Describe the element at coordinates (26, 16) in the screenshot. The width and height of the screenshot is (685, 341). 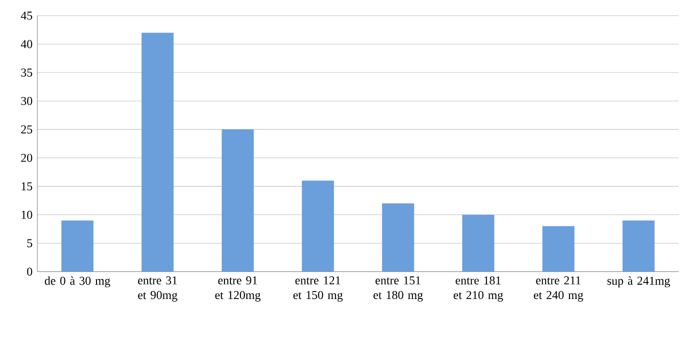
I see `y-tick-label: 45` at that location.